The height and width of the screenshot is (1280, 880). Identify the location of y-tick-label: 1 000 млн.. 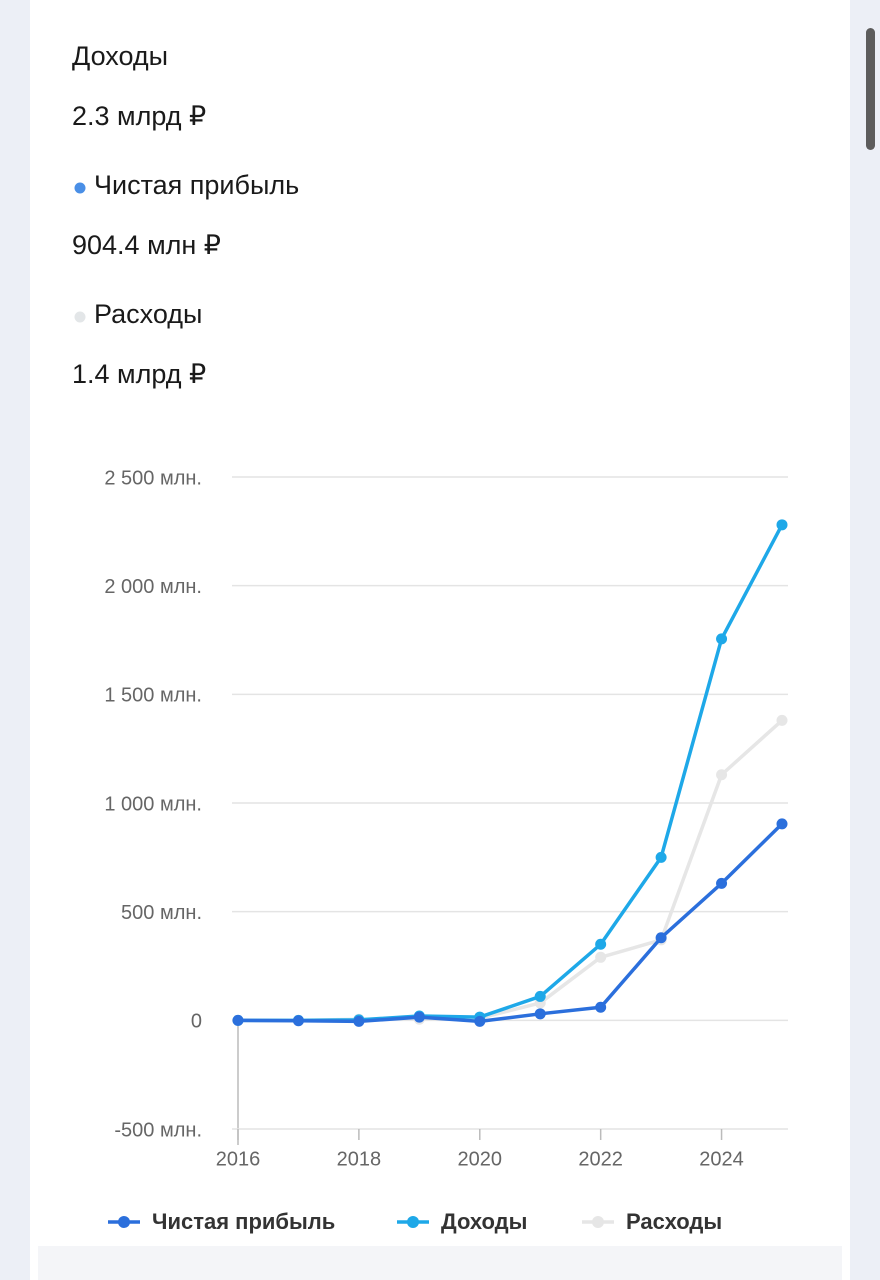
(153, 804).